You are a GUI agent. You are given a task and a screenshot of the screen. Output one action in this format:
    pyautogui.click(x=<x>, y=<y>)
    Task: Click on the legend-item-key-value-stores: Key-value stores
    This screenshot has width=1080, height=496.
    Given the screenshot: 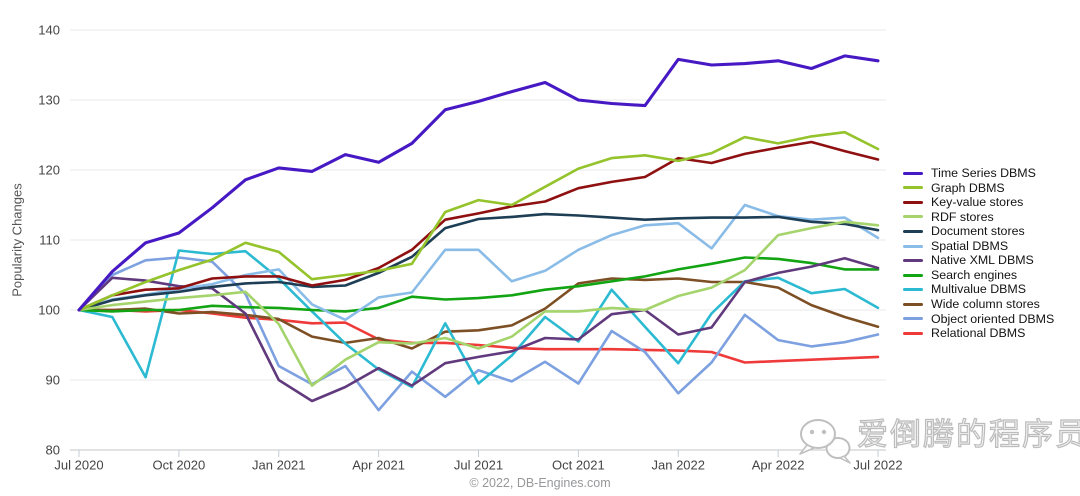 What is the action you would take?
    pyautogui.click(x=978, y=202)
    